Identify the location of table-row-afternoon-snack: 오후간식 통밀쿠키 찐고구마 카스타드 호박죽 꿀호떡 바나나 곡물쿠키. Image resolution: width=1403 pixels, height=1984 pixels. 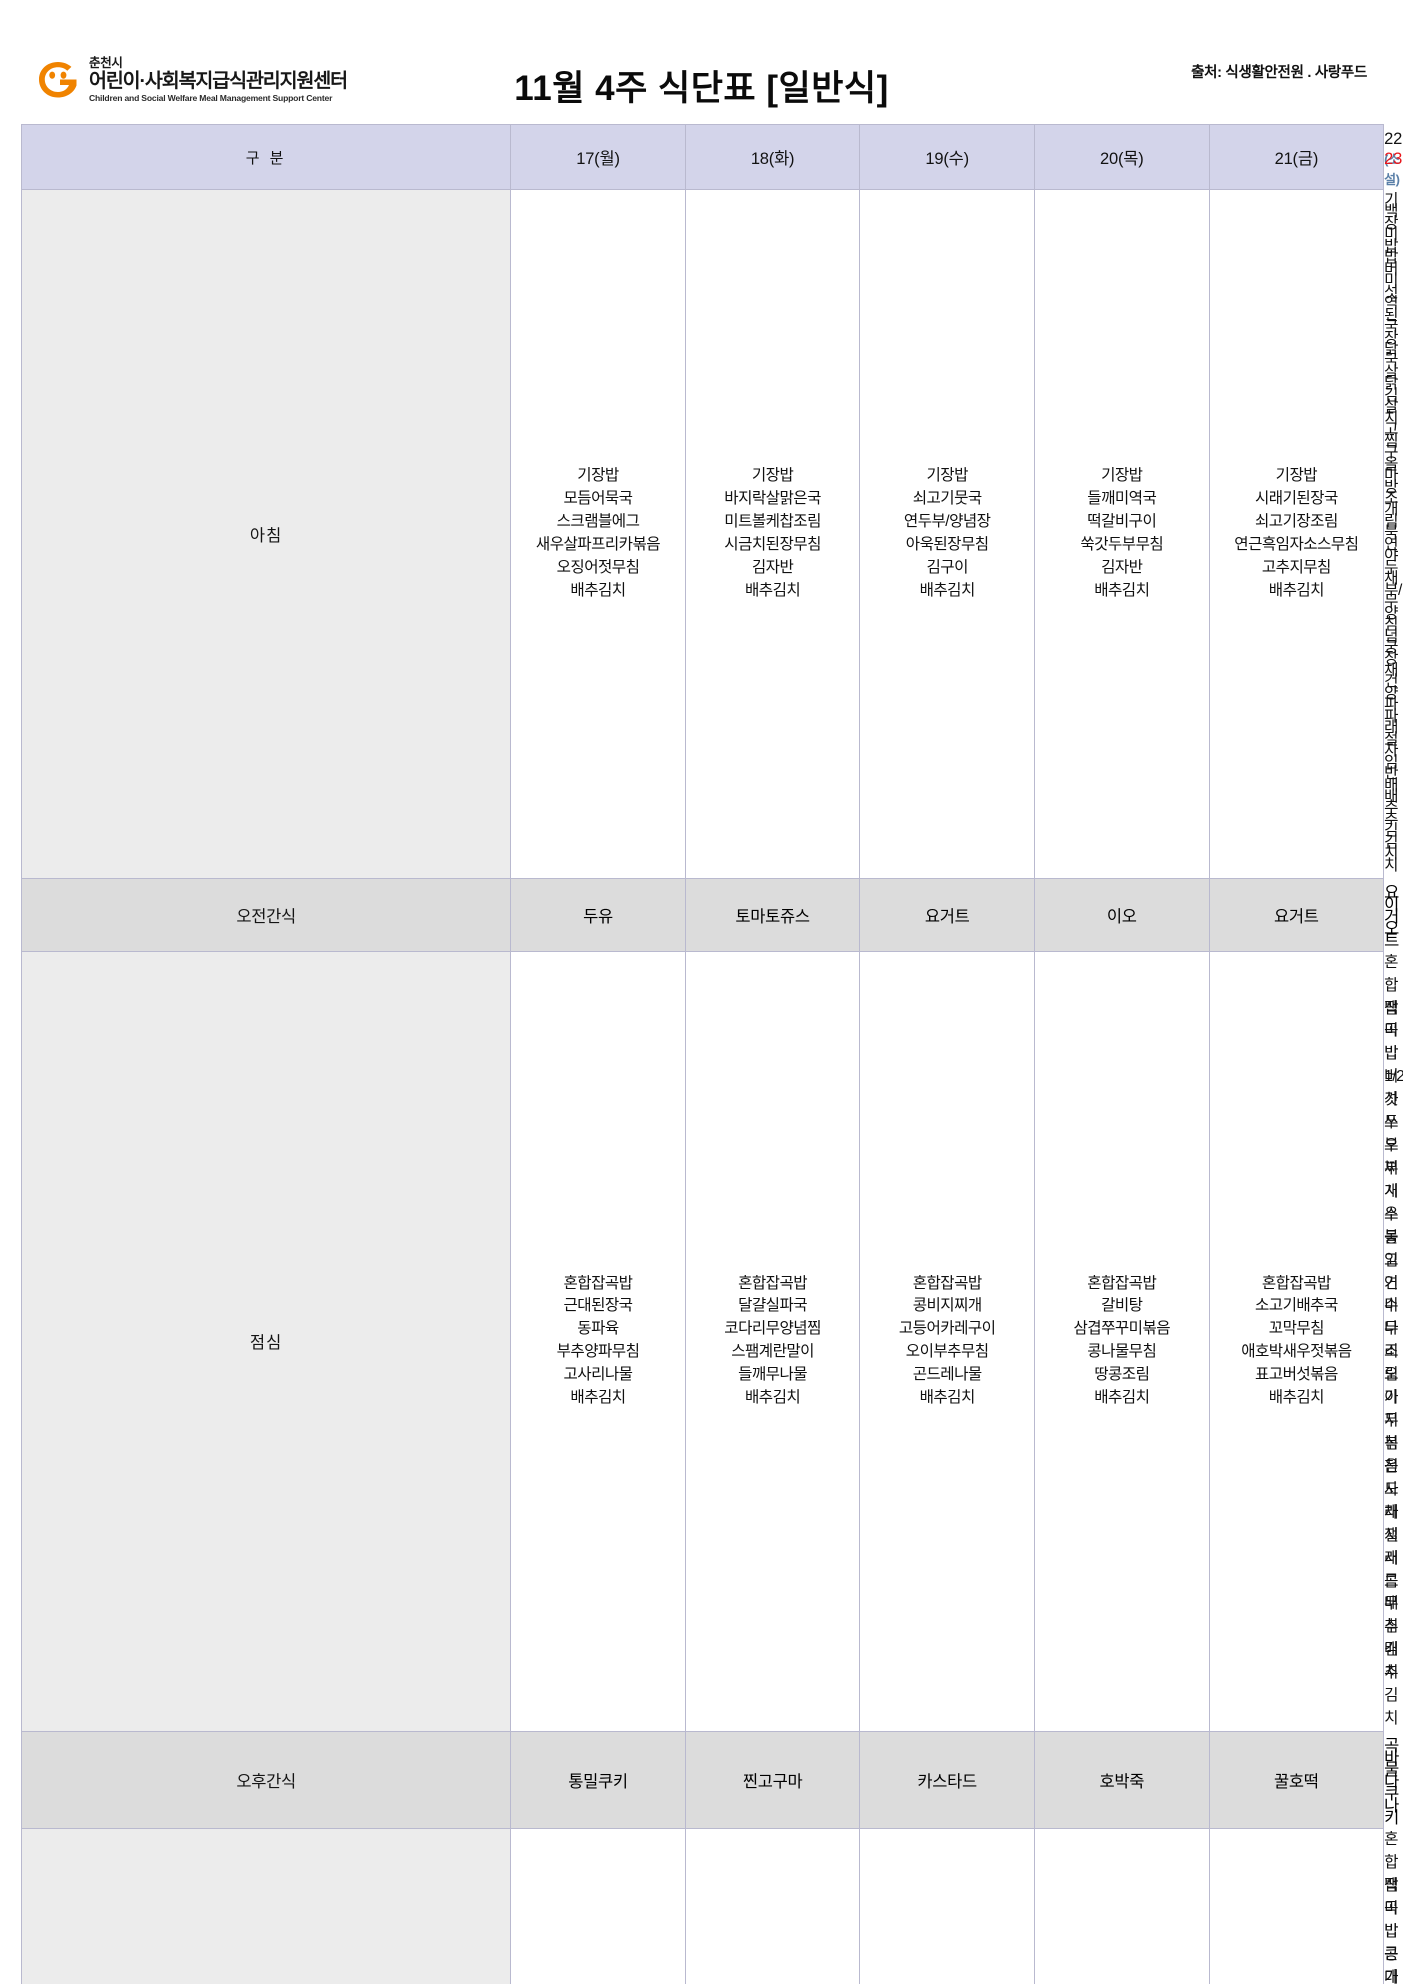
(703, 1780).